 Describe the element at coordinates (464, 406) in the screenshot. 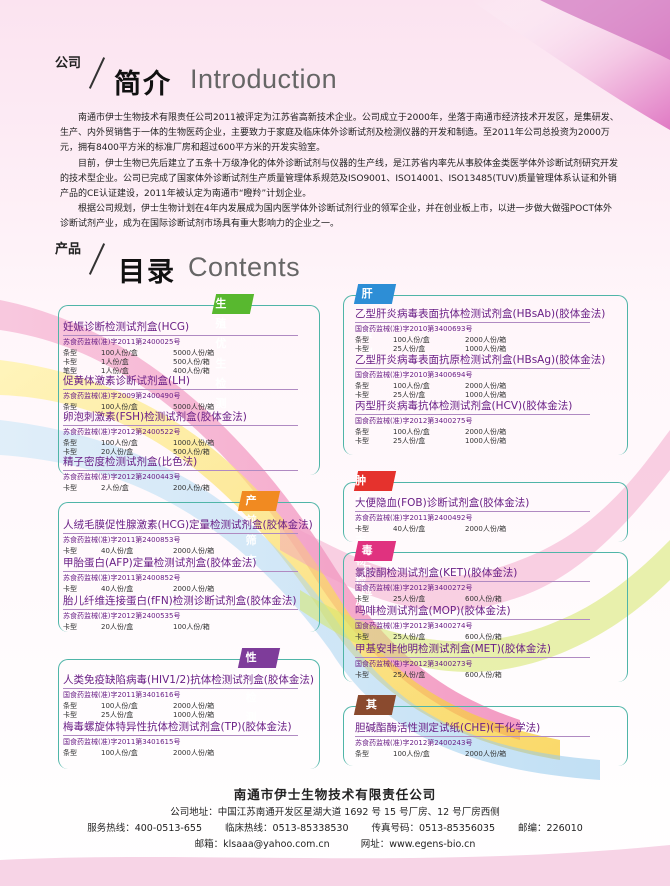

I see `product-name: 丙型肝炎病毒抗体检测试剂盒(HCV)(胶体金法)` at that location.